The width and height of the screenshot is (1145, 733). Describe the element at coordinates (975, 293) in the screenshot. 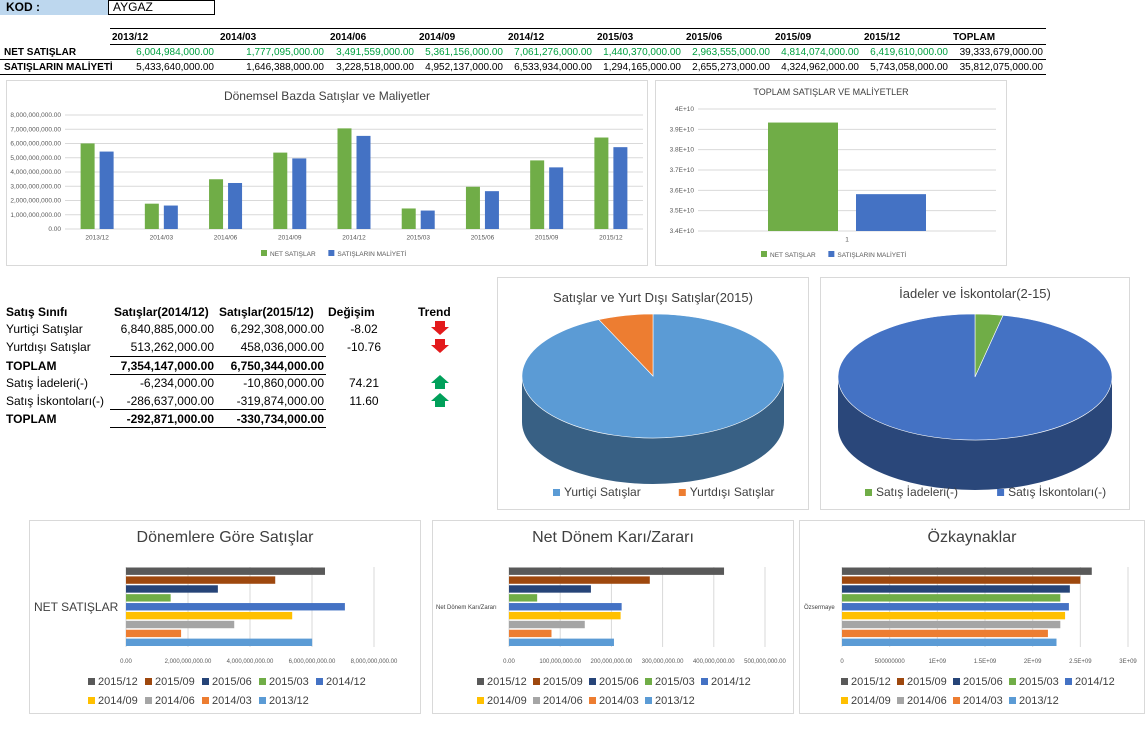

I see `pie2-chart-title: İadeler ve İskontolar(2-15)` at that location.